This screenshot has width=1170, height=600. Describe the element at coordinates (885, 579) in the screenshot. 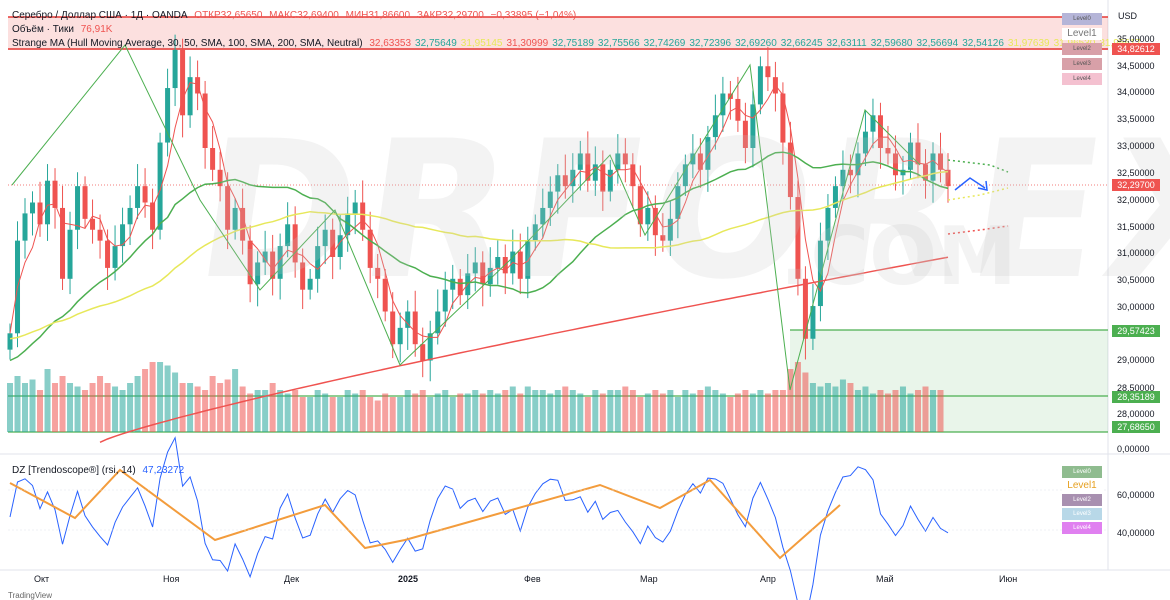

I see `time-tick: Май` at that location.